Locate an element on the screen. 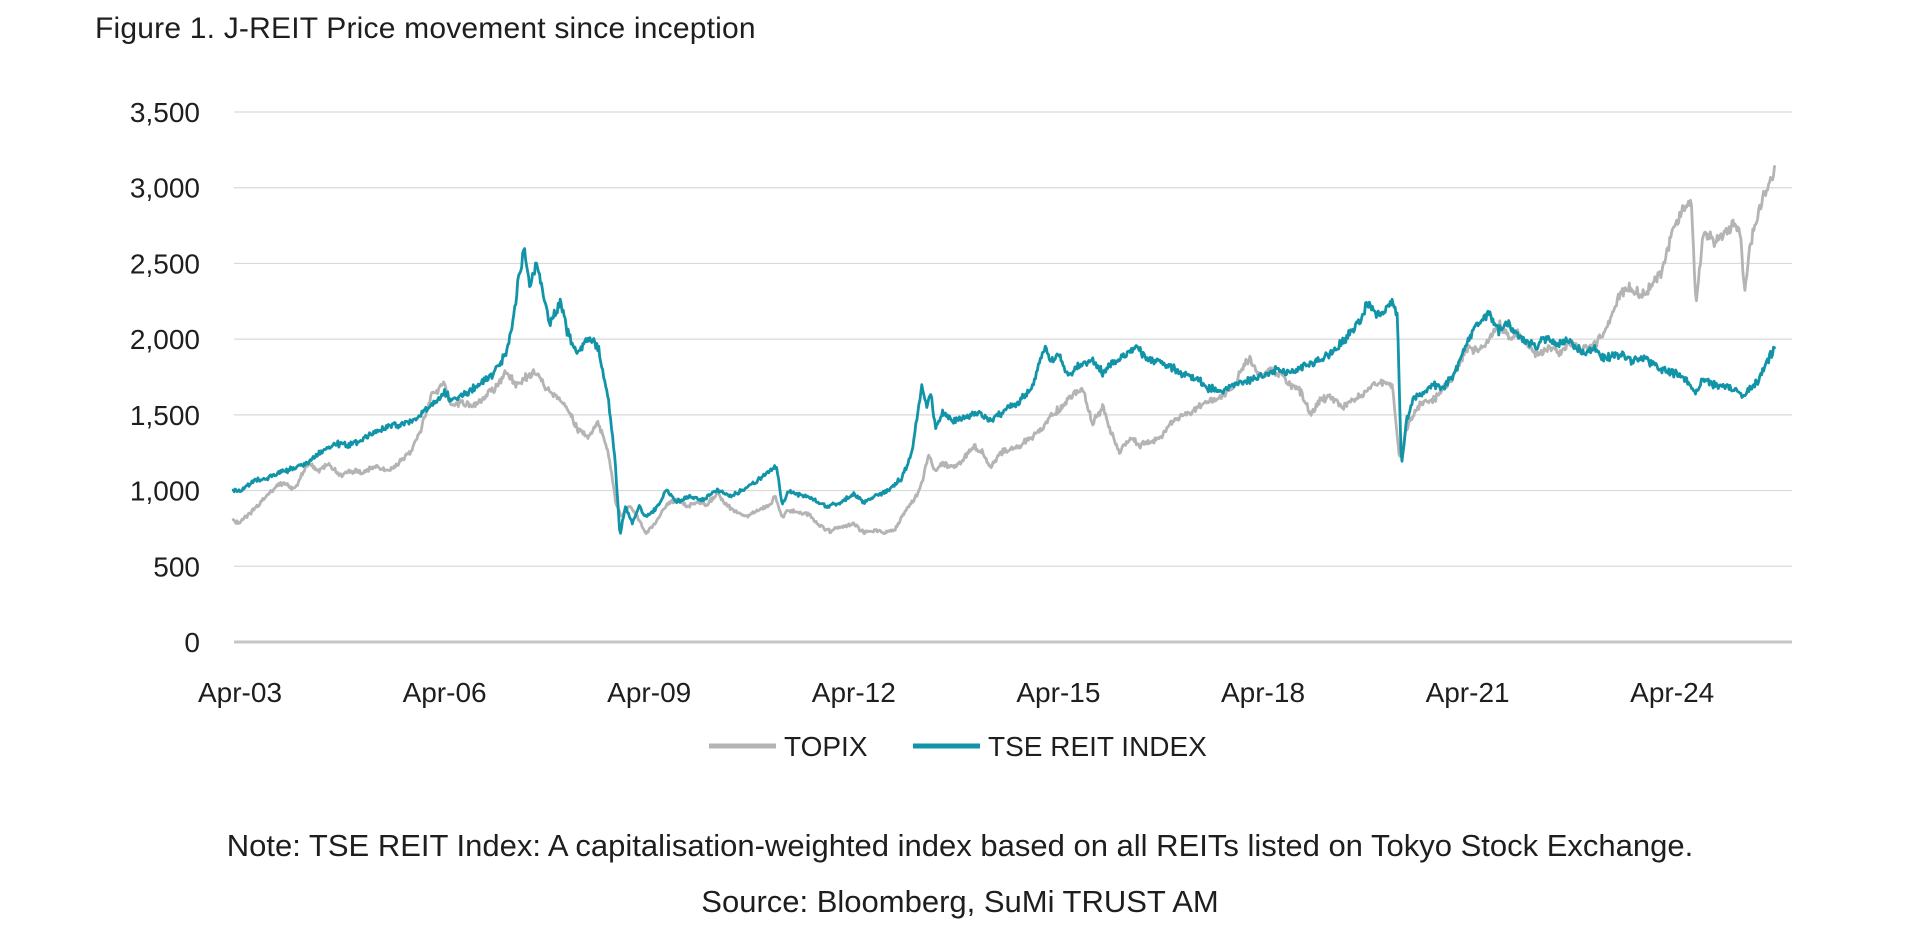  legend: TOPIX TSE REIT INDEX is located at coordinates (958, 746).